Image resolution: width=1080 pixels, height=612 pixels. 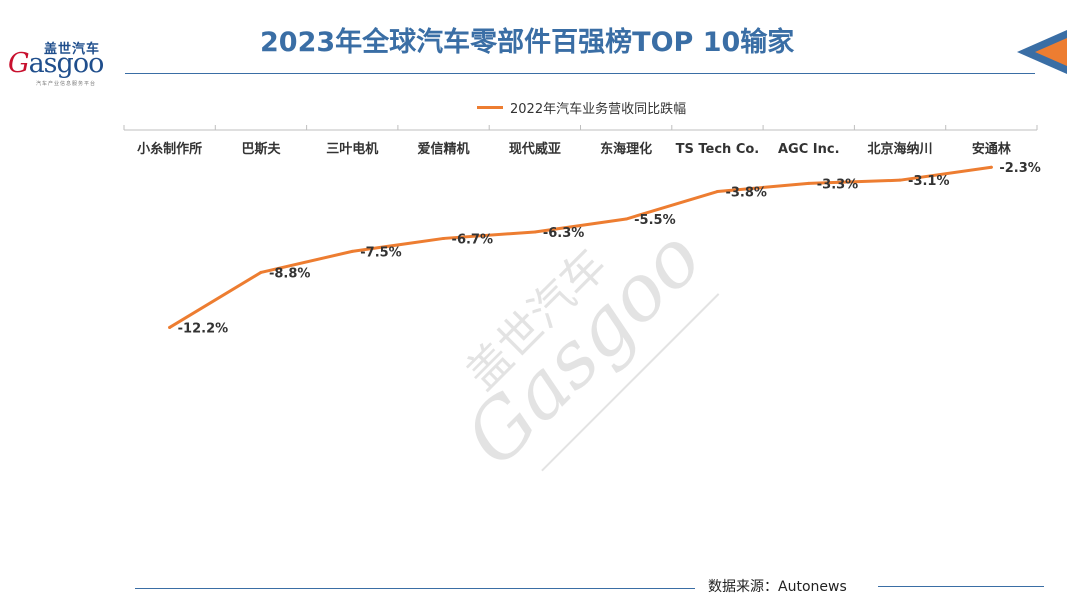 What do you see at coordinates (961, 586) in the screenshot?
I see `footer-divider-right` at bounding box center [961, 586].